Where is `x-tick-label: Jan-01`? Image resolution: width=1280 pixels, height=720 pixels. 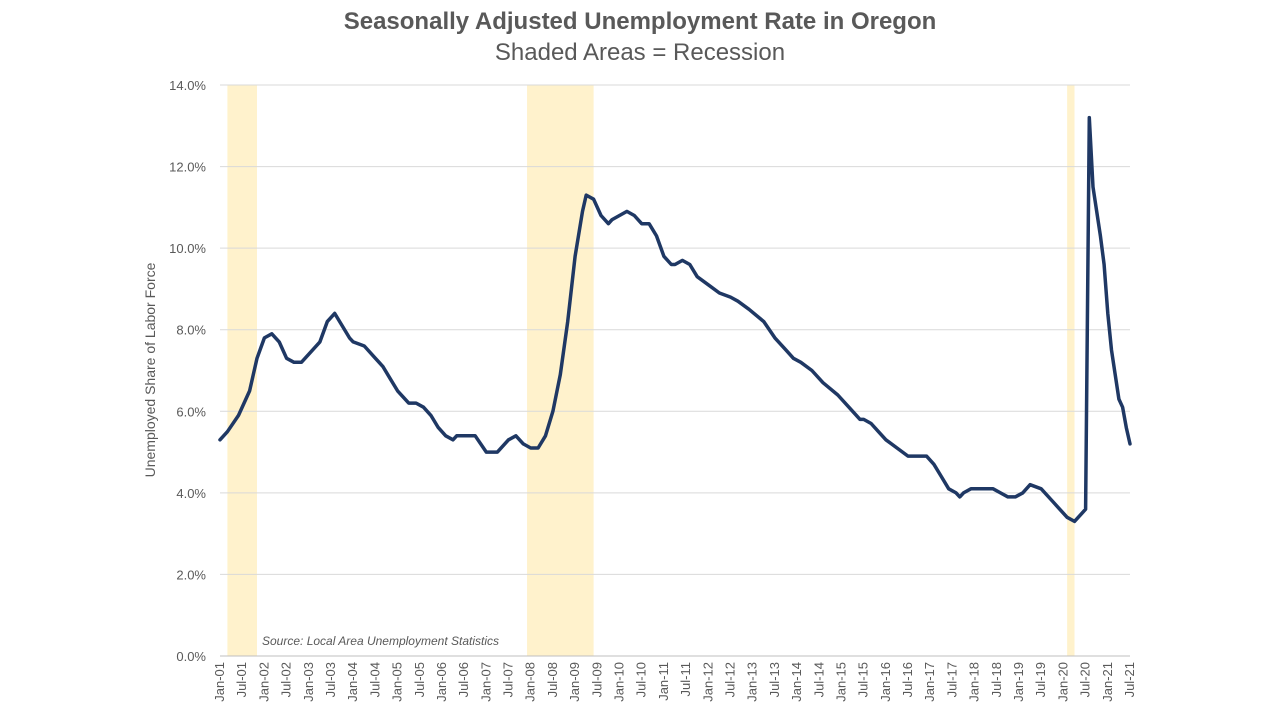 x-tick-label: Jan-01 is located at coordinates (219, 682).